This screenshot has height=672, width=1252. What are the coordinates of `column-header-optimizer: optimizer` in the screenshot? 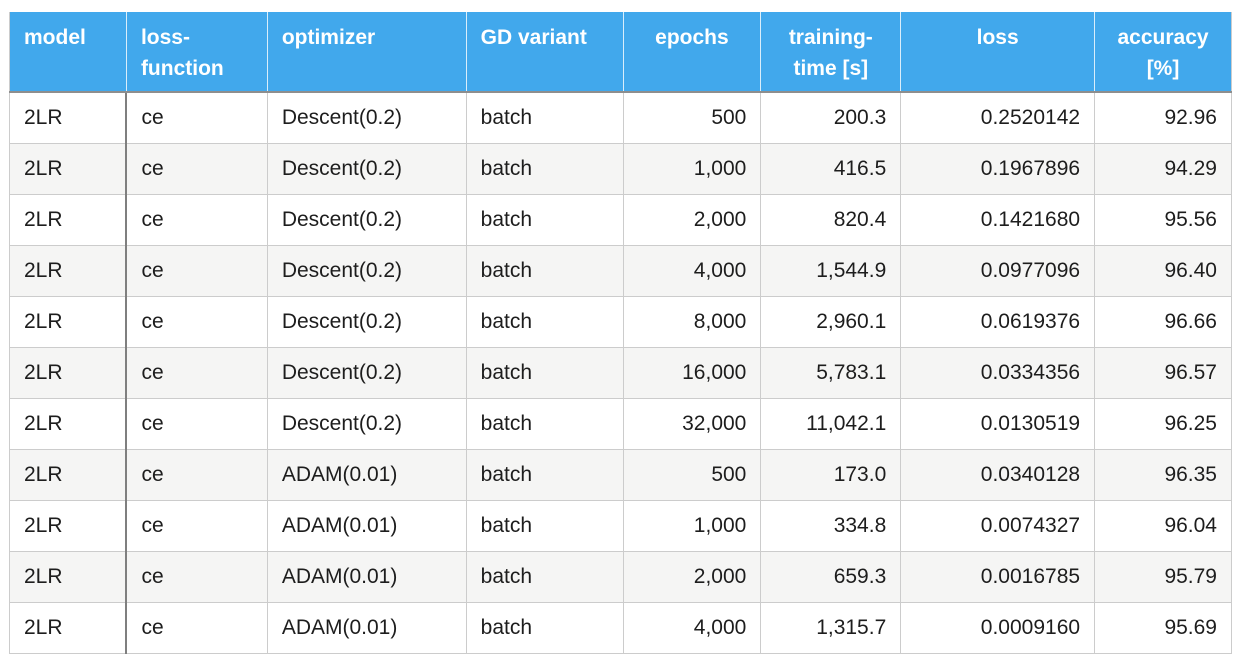 It's located at (366, 52).